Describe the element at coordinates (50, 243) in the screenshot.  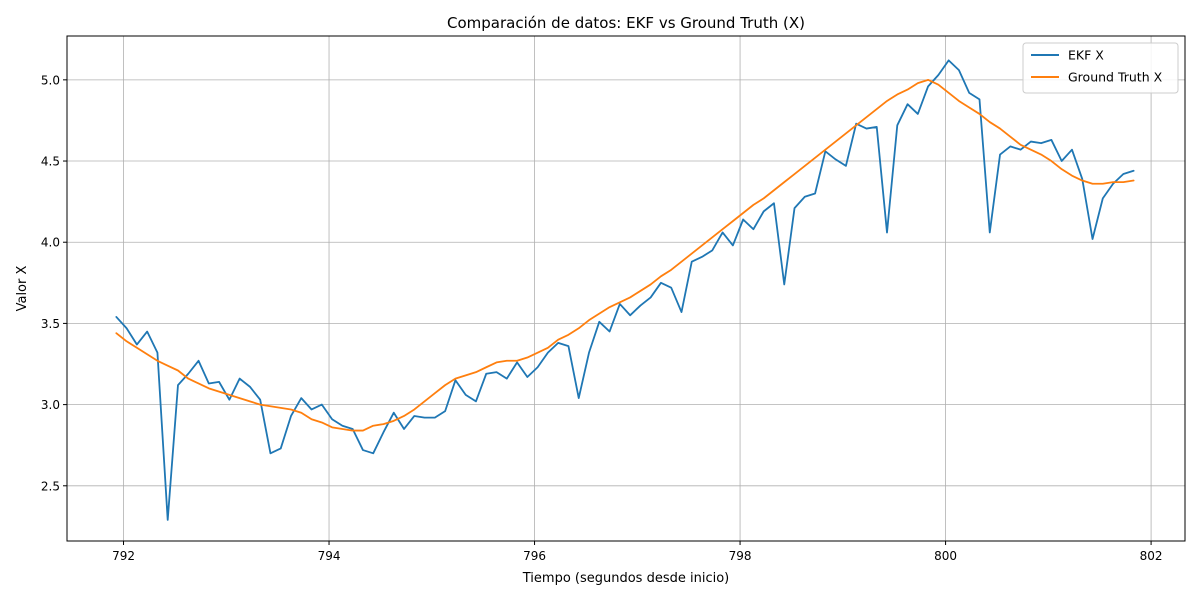
I see `y-tick-label: 4.0` at that location.